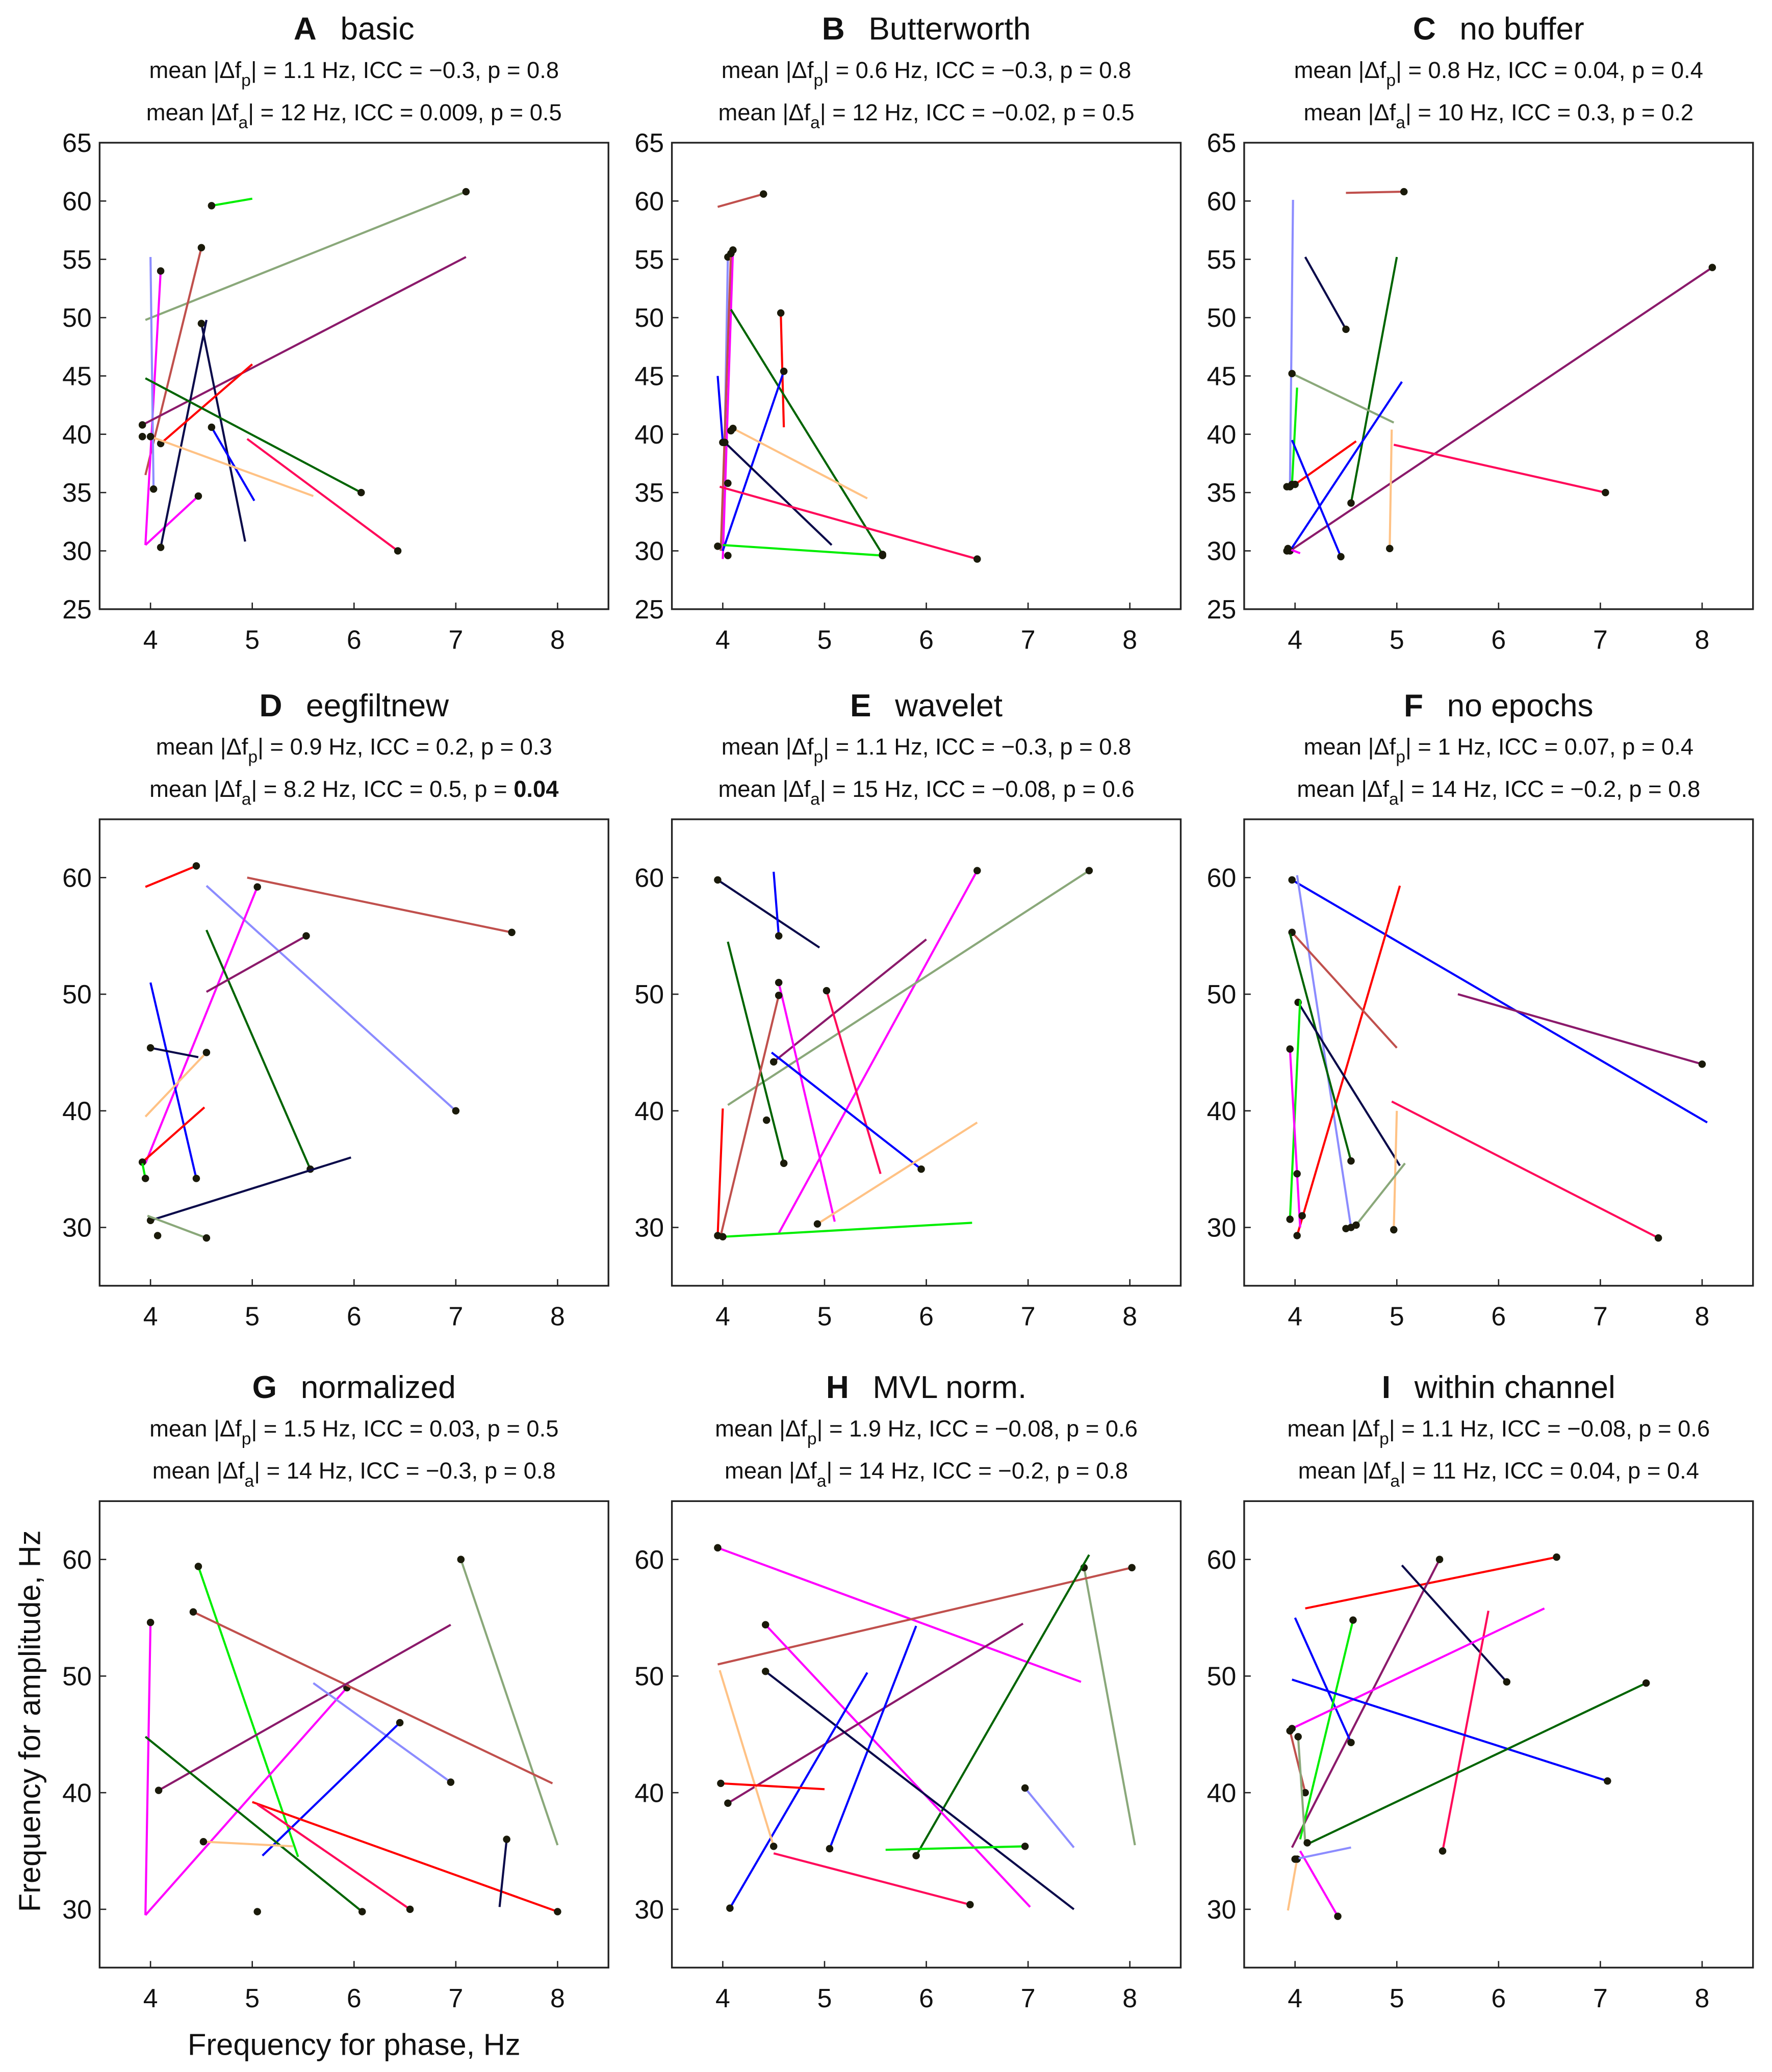 The height and width of the screenshot is (2072, 1772). Describe the element at coordinates (1499, 1316) in the screenshot. I see `x-tick-label: 6` at that location.